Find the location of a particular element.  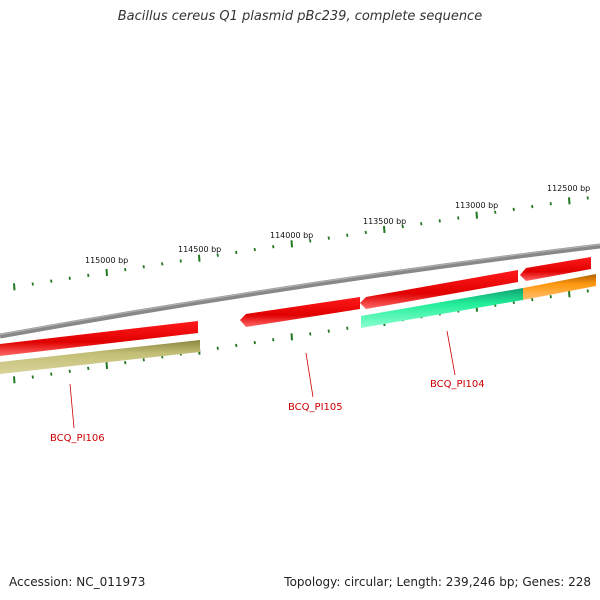

gene-feature-right is located at coordinates (559, 287).